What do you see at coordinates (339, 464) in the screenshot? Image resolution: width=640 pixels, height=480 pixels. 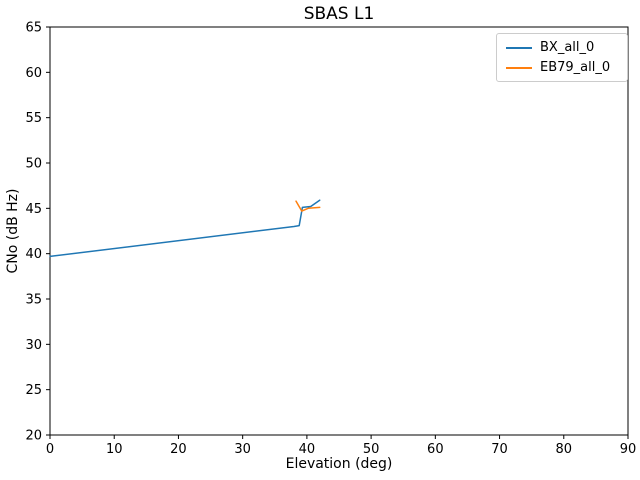 I see `x-axis-label: Elevation (deg)` at bounding box center [339, 464].